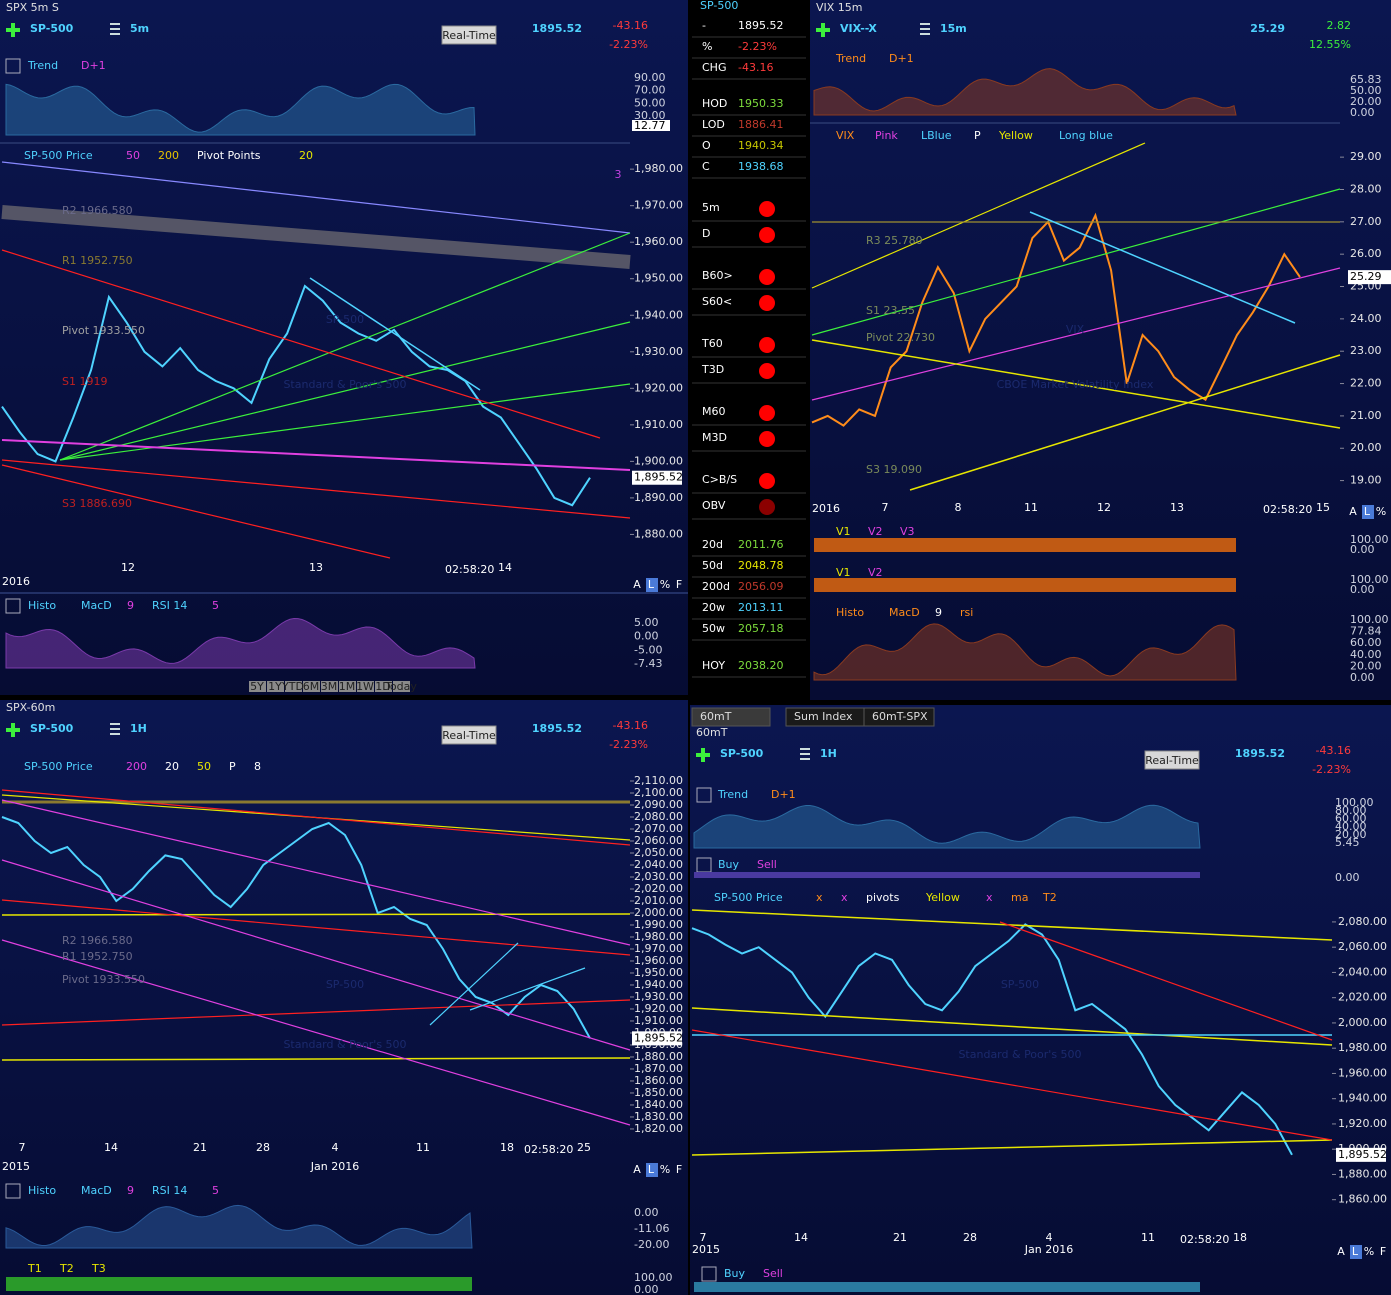 This screenshot has height=1295, width=1391. I want to click on tab-label: 60mT, so click(716, 716).